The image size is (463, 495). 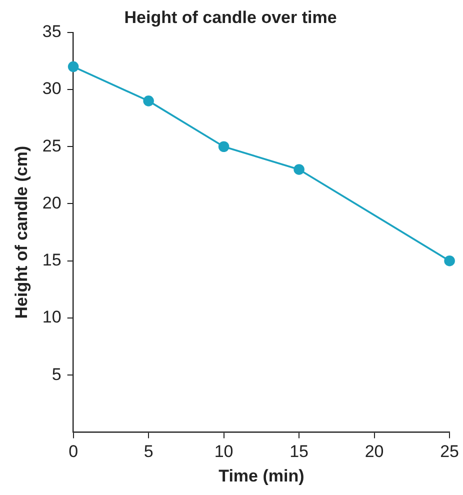 I want to click on x-tick-label: 15, so click(x=299, y=452).